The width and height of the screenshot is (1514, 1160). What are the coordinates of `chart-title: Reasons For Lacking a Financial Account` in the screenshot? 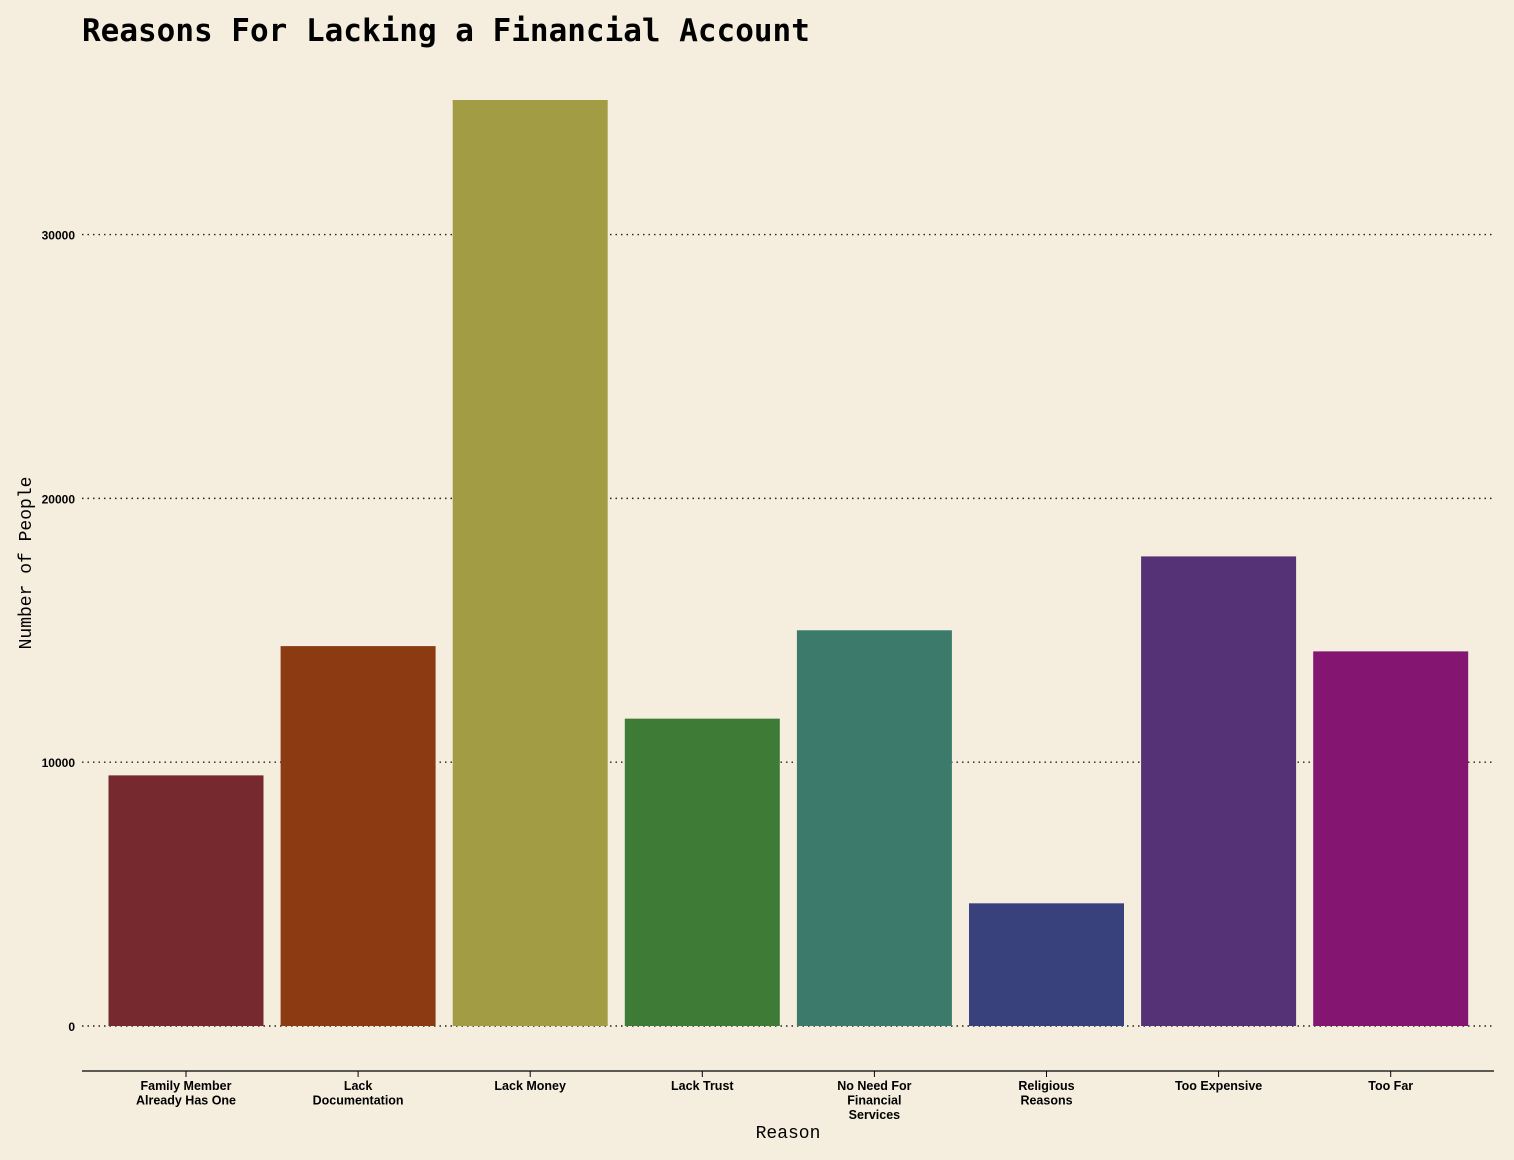 It's located at (446, 31).